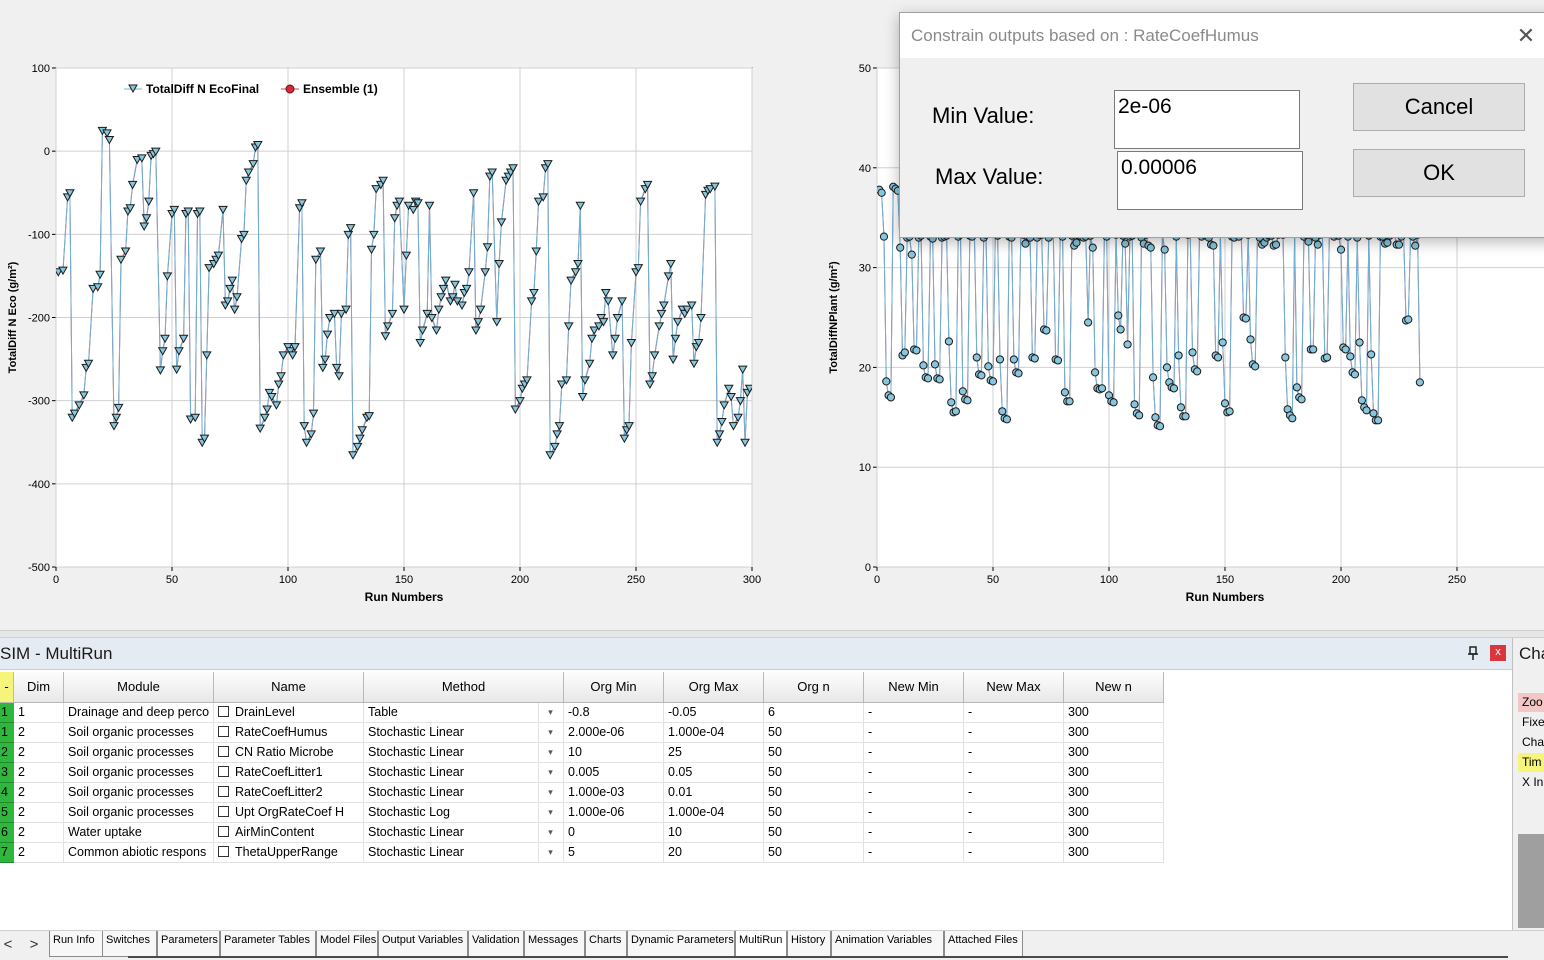 The image size is (1544, 960). I want to click on tab-dynamic-parameters: Dynamic Parameters, so click(681, 944).